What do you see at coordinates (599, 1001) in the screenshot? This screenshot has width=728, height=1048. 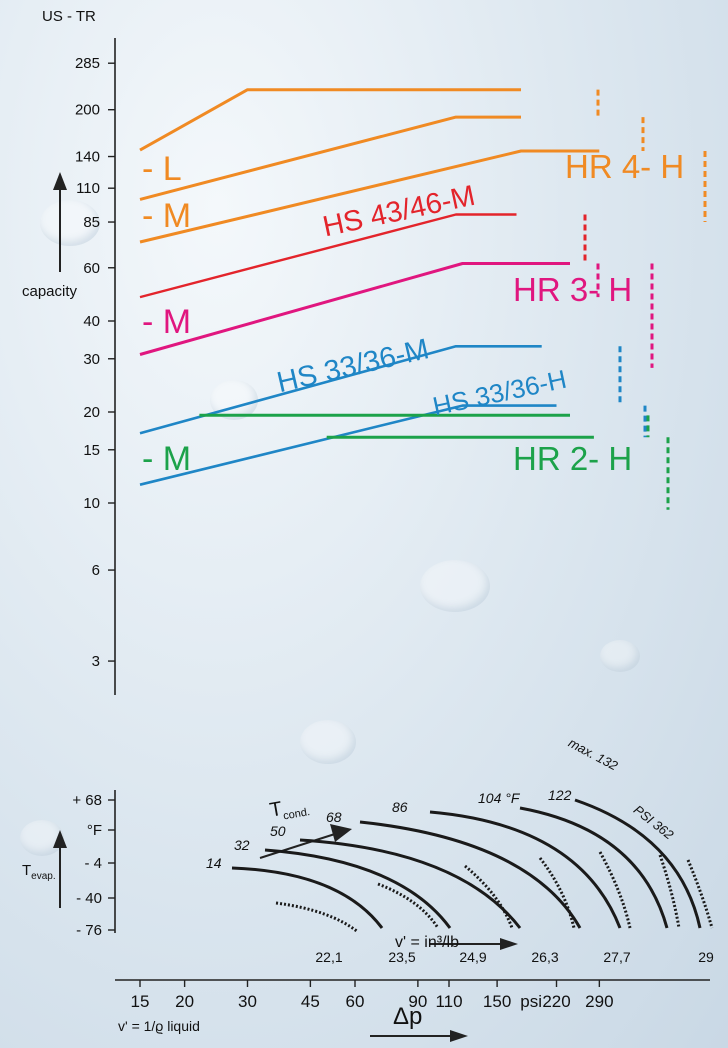 I see `x-tick-label: 290` at bounding box center [599, 1001].